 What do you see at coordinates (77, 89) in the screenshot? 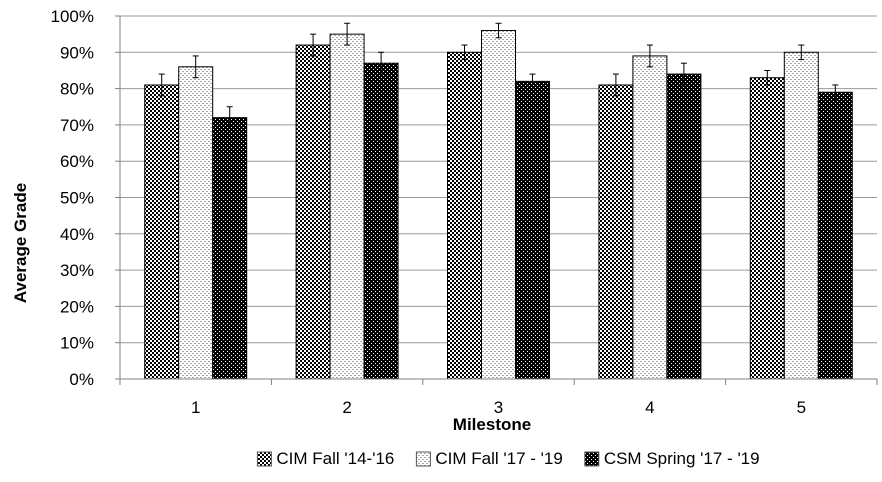
I see `y-tick-label: 80%` at bounding box center [77, 89].